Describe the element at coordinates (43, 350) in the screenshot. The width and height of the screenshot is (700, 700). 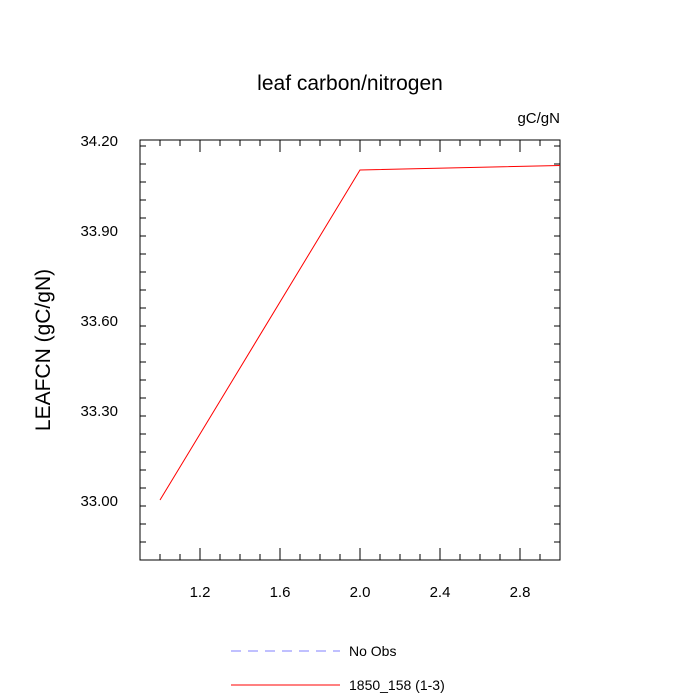
I see `y-axis-label: LEAFCN (gC/gN)` at that location.